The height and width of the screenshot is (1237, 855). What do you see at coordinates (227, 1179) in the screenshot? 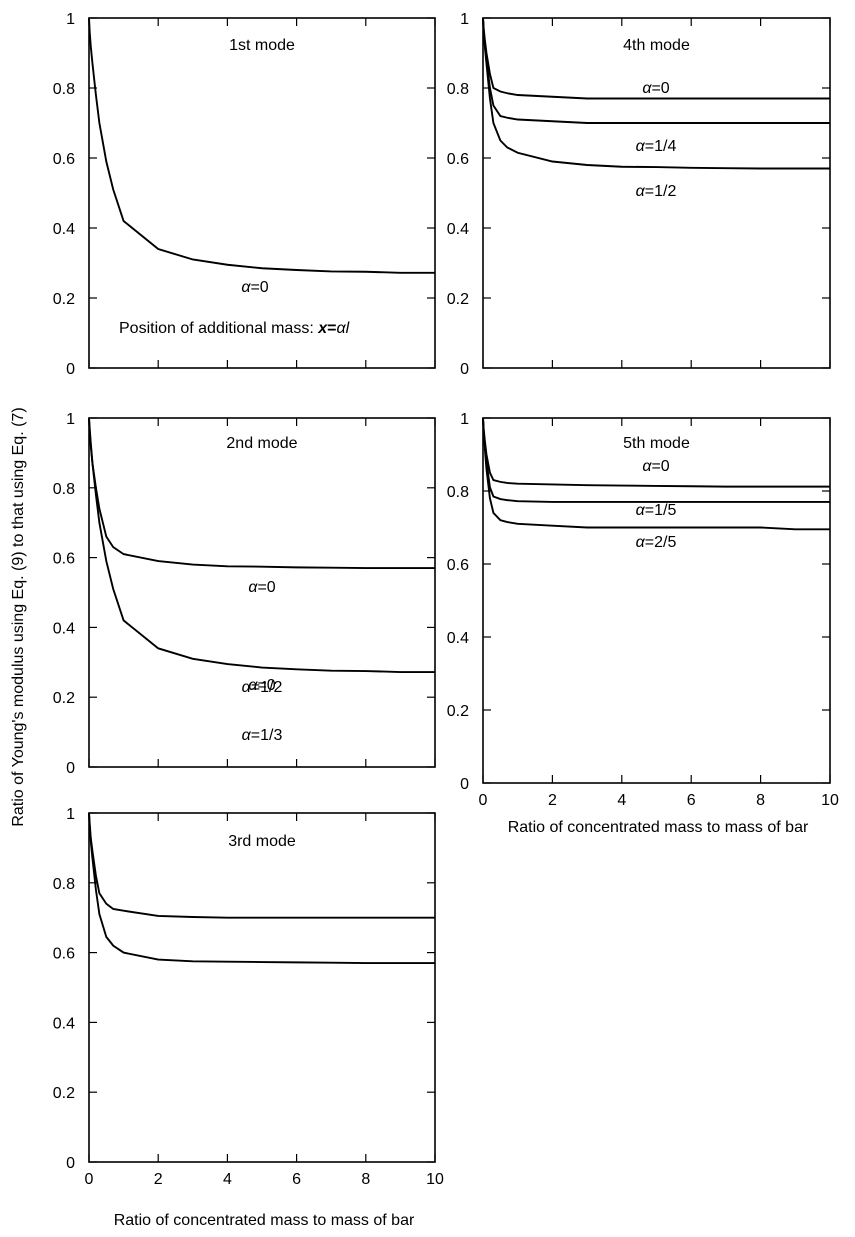
I see `mode3-xtick-label-2: 4` at bounding box center [227, 1179].